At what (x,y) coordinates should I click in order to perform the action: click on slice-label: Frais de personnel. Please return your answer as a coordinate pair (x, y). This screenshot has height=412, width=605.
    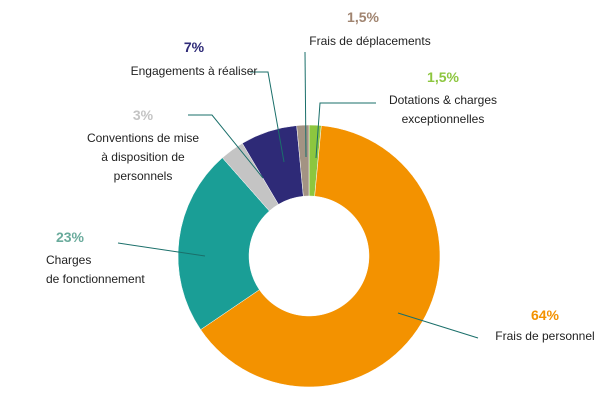
    Looking at the image, I should click on (544, 336).